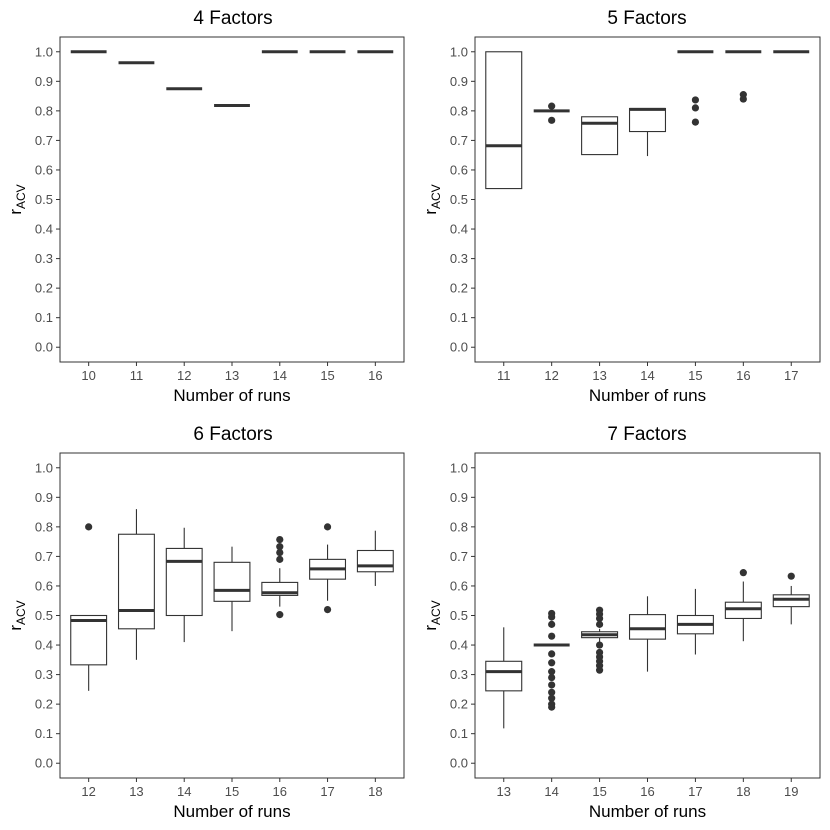  What do you see at coordinates (375, 791) in the screenshot?
I see `x-tick-label: 18` at bounding box center [375, 791].